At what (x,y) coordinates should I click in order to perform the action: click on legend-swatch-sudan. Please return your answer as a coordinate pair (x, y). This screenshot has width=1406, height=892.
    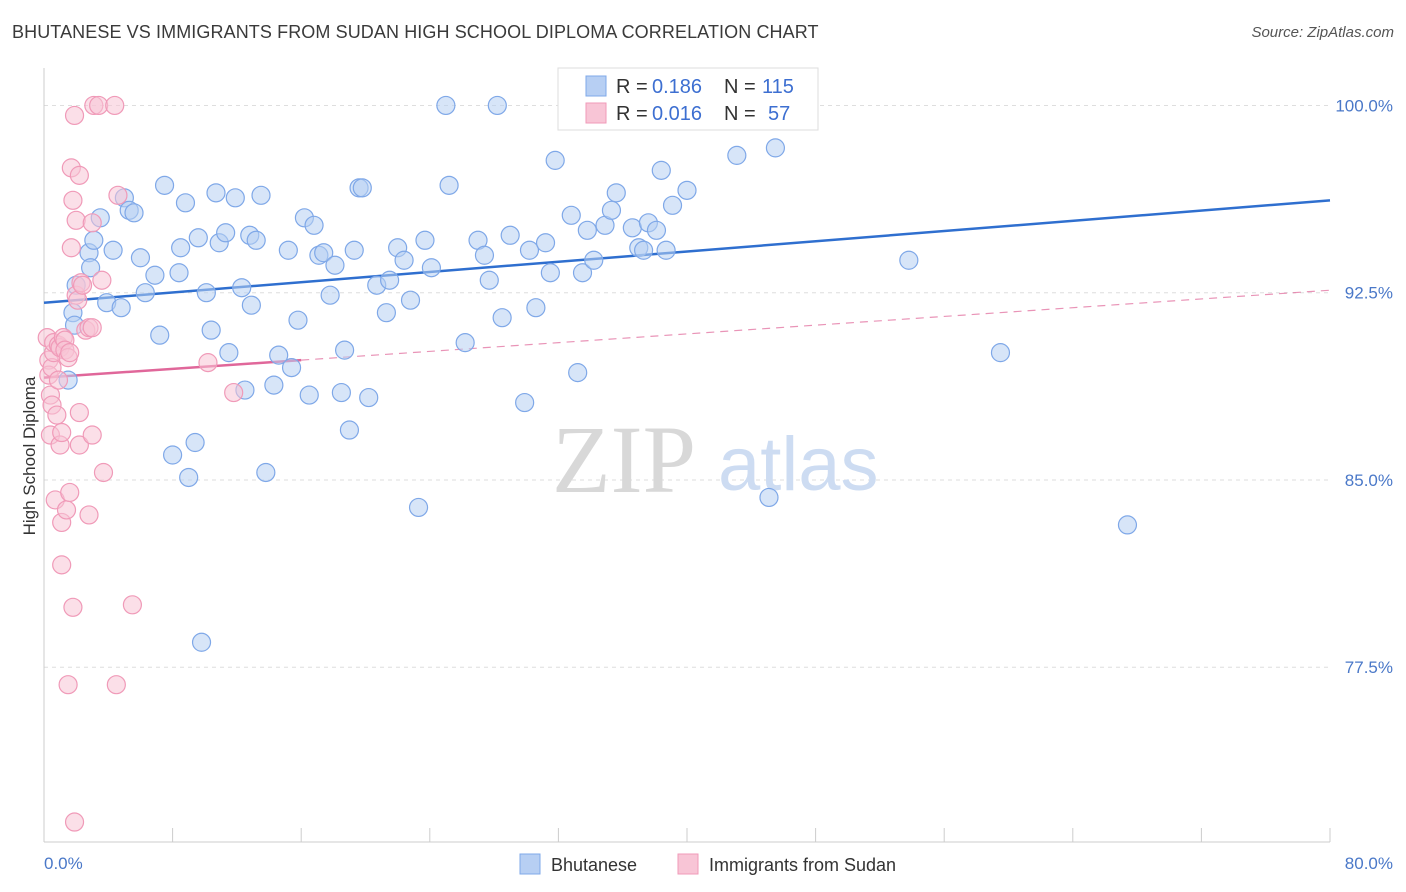
    Looking at the image, I should click on (596, 113).